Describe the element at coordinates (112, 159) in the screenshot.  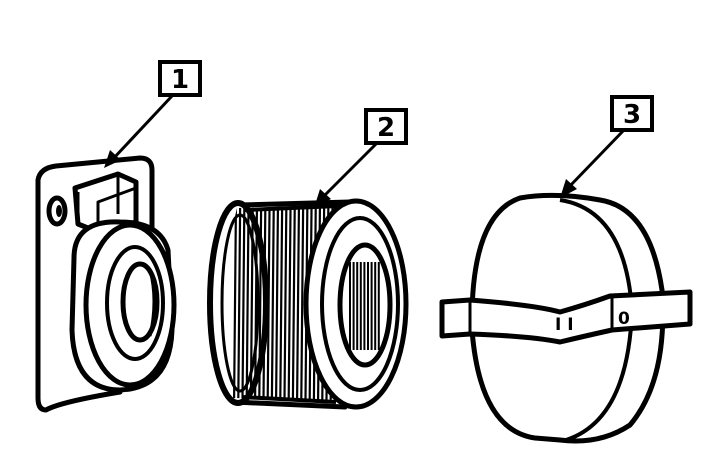
I see `callout-1-arrowhead` at that location.